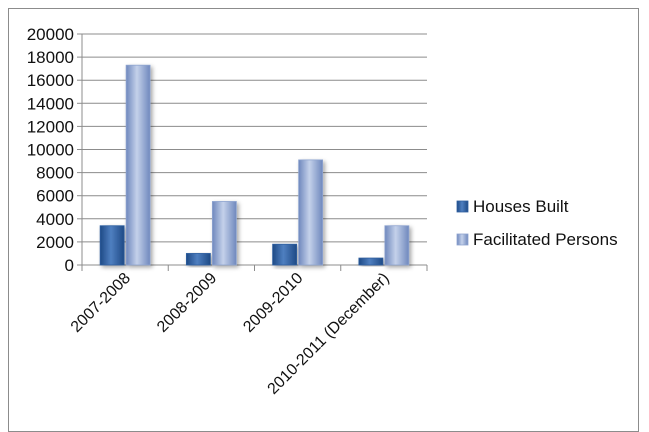 The width and height of the screenshot is (649, 432). What do you see at coordinates (545, 239) in the screenshot?
I see `legend-label-1: Facilitated Persons` at bounding box center [545, 239].